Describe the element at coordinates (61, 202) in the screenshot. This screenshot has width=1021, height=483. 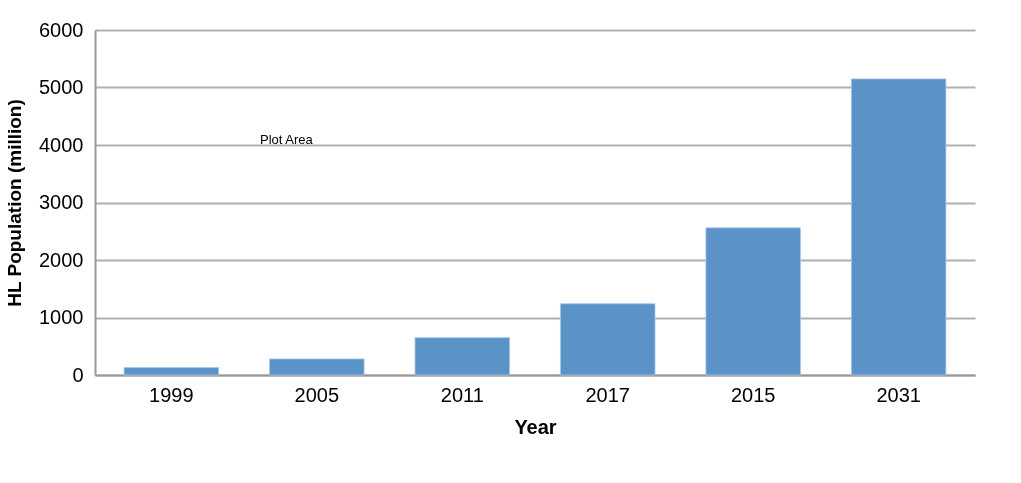
I see `y-tick-label: 3000` at that location.